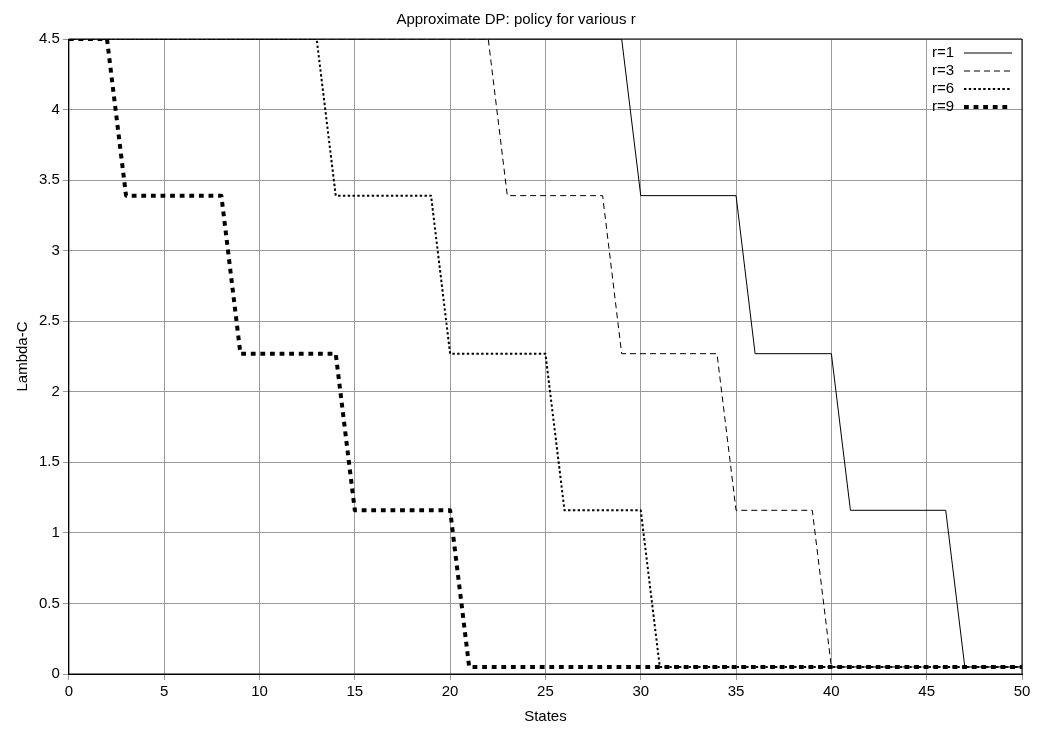 The width and height of the screenshot is (1042, 735). Describe the element at coordinates (942, 88) in the screenshot. I see `legend-label: r=6` at that location.